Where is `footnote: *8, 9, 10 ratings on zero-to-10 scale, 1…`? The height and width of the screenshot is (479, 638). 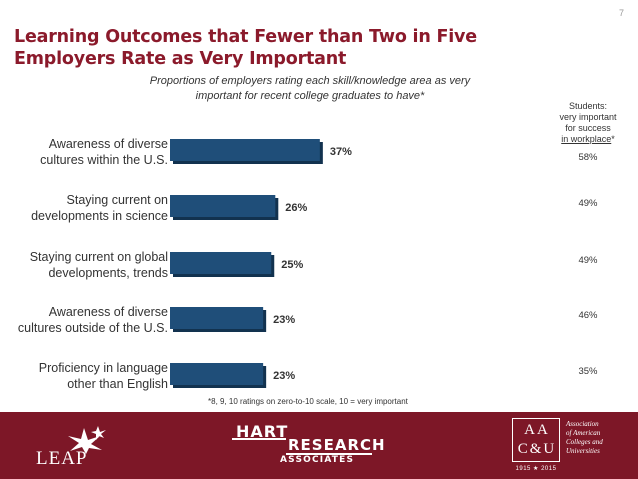 footnote: *8, 9, 10 ratings on zero-to-10 scale, 1… is located at coordinates (308, 401).